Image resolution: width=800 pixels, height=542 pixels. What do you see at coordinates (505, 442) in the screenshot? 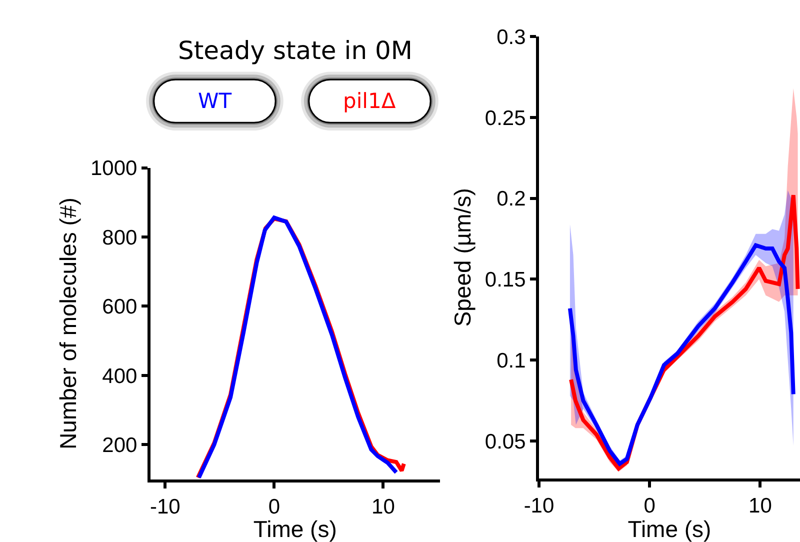
I see `y-tick-label: 0.05` at bounding box center [505, 442].